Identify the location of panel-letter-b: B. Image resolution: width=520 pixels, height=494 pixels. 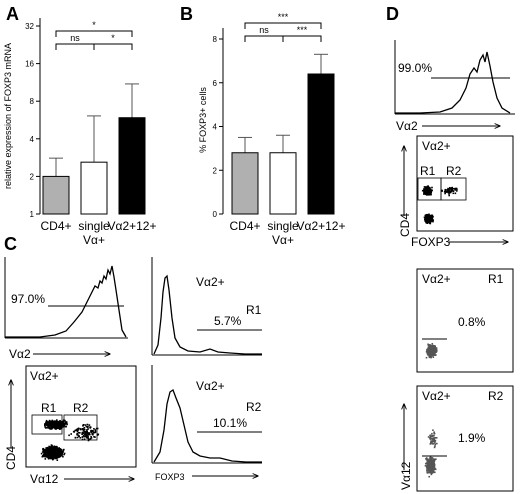
(186, 14).